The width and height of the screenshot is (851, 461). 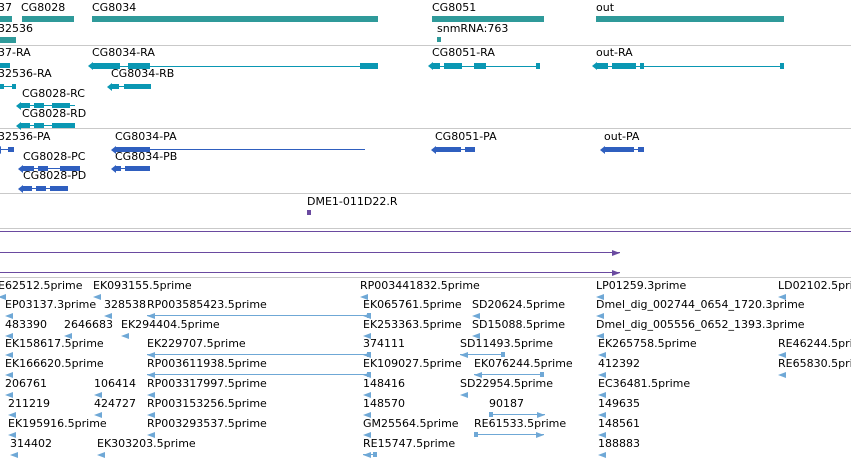 What do you see at coordinates (518, 324) in the screenshot?
I see `est-label: SD15088.5prime` at bounding box center [518, 324].